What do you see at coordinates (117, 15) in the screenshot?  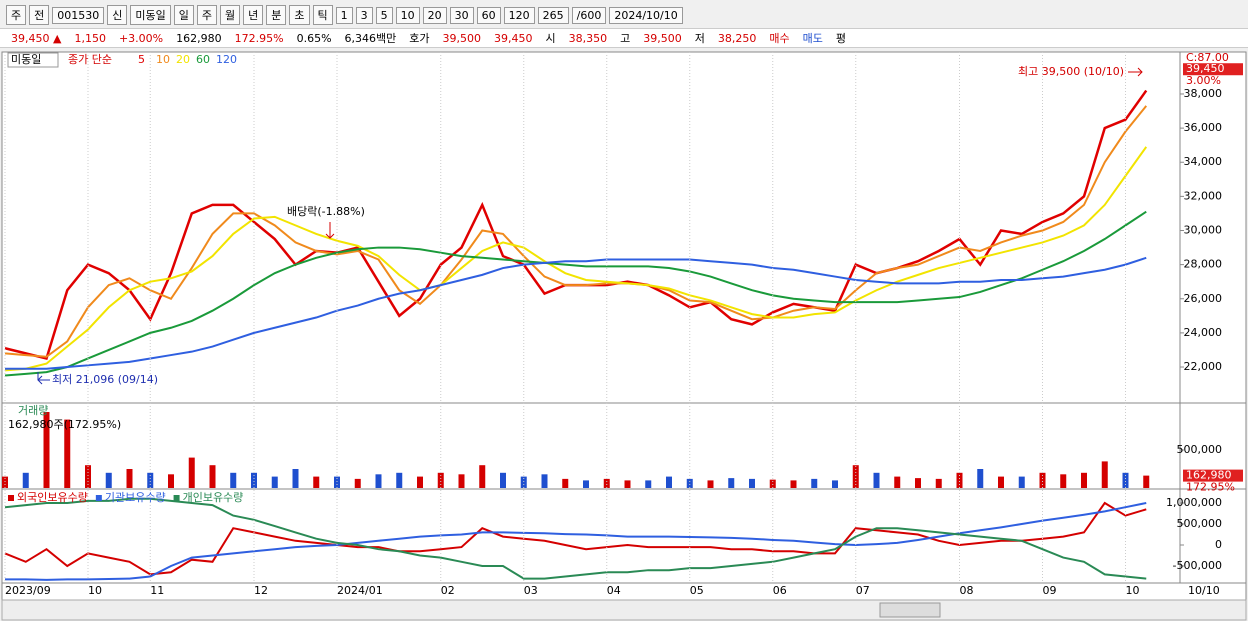 I see `toolbar-item: 신` at bounding box center [117, 15].